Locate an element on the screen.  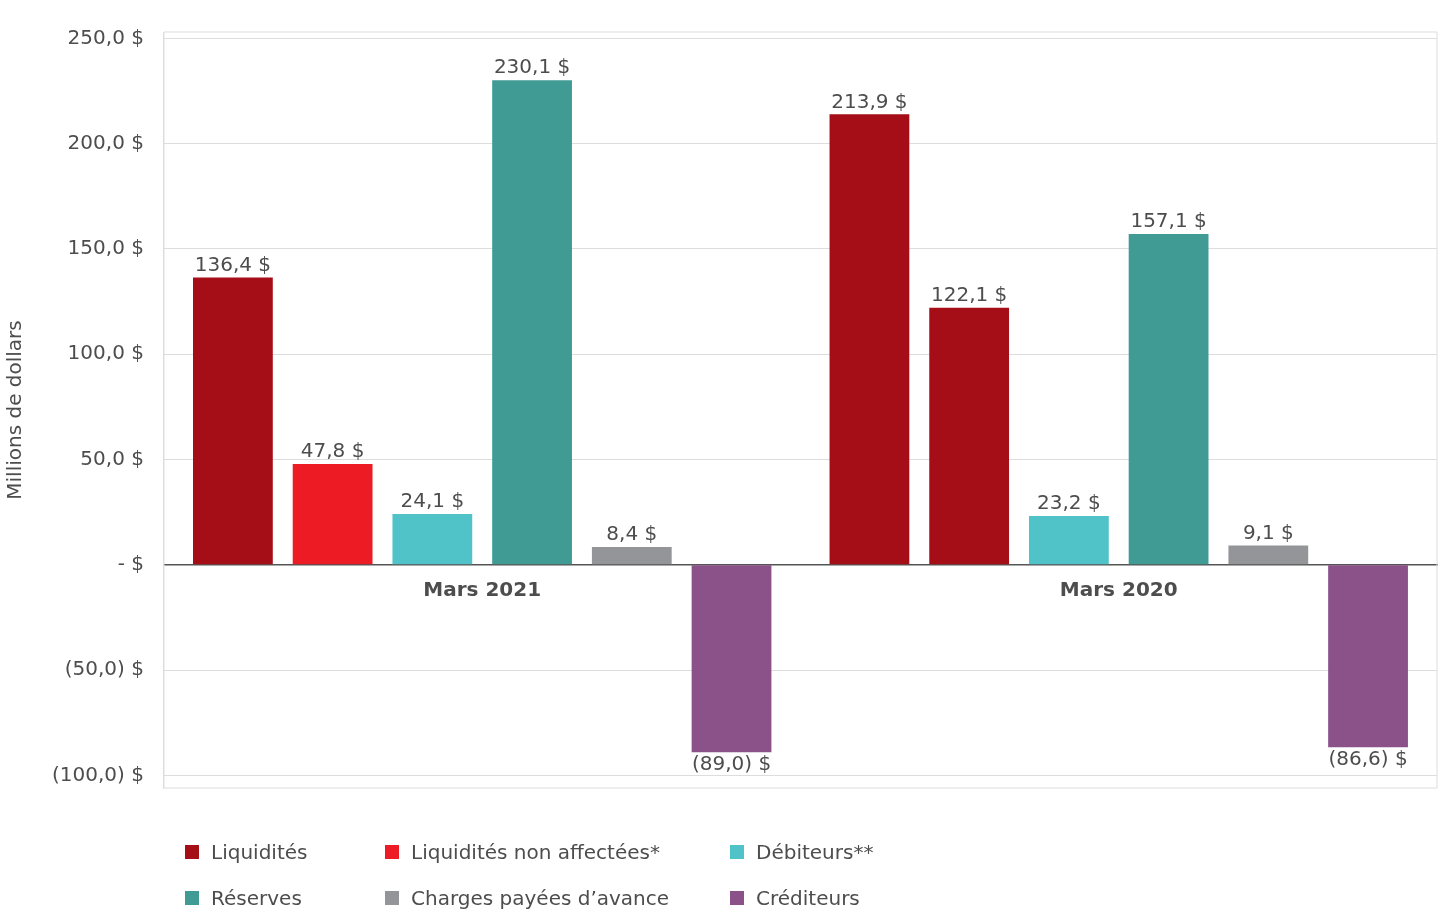
y-axis-title: Millions de dollars is located at coordinates (14, 410).